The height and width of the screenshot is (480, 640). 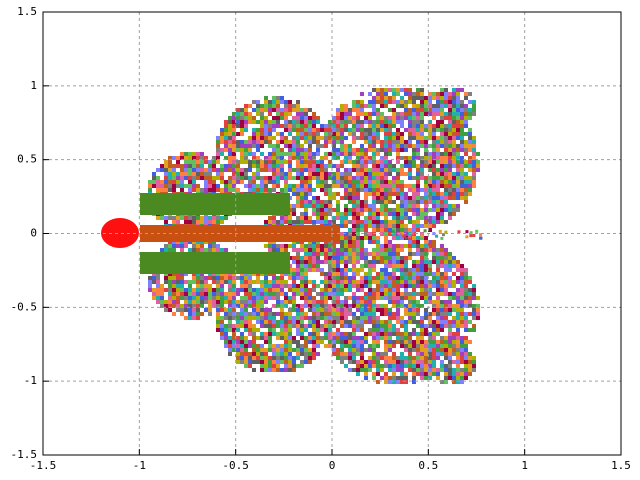 What do you see at coordinates (33, 233) in the screenshot?
I see `y-tick-label: 0` at bounding box center [33, 233].